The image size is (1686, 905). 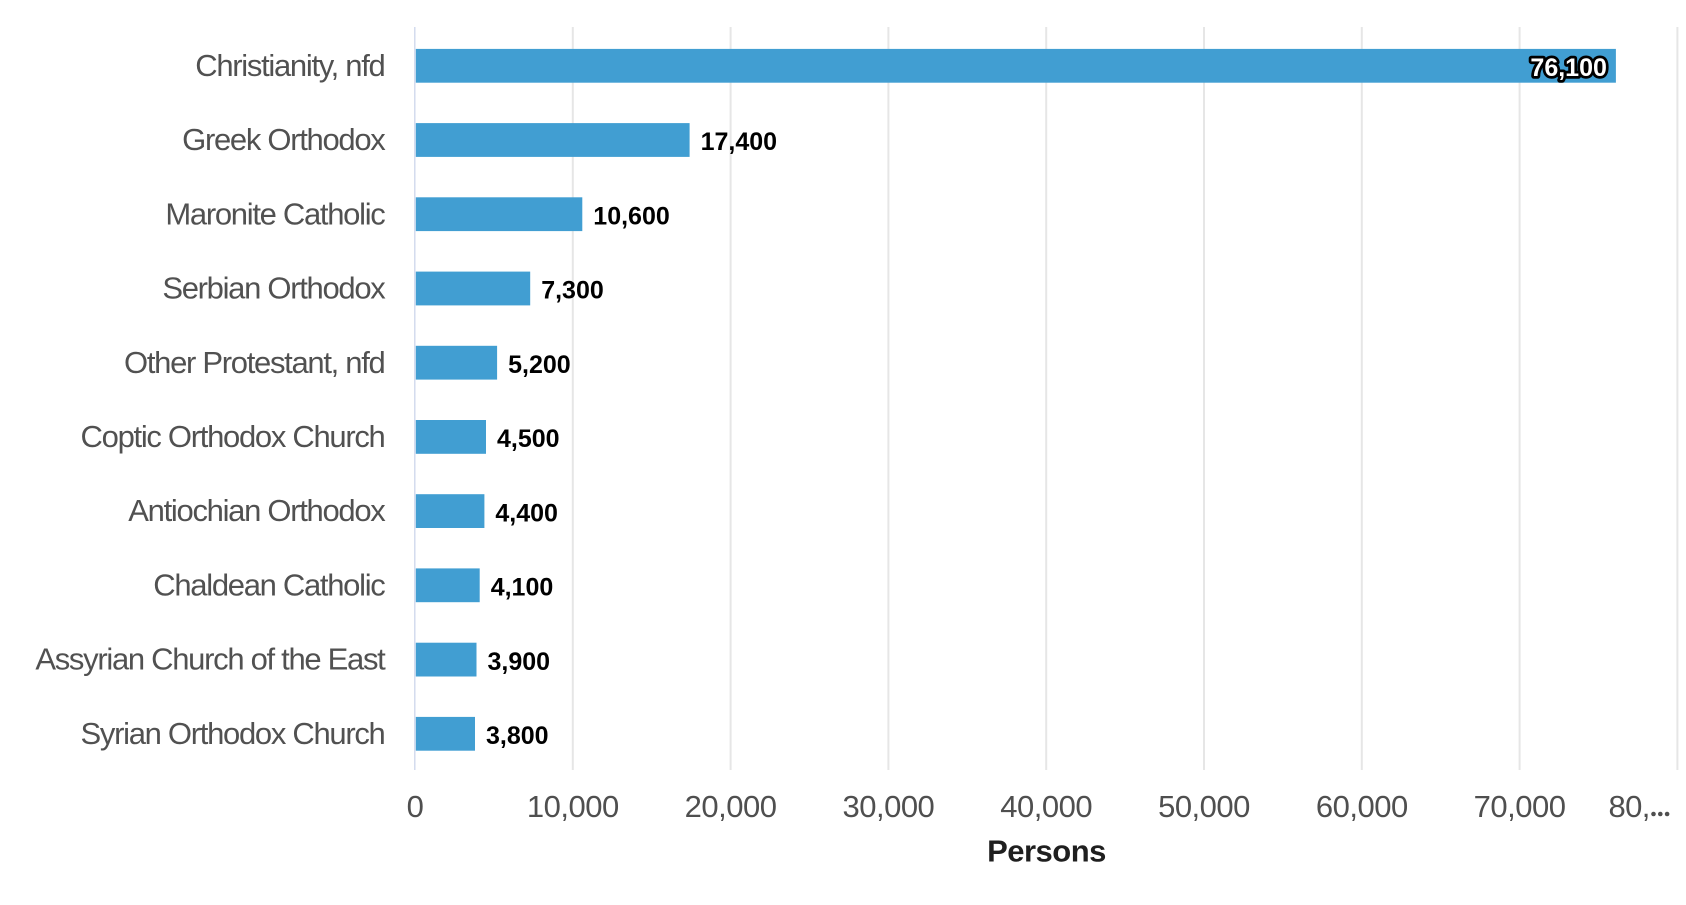 I want to click on svg-text: 4,100, so click(x=522, y=588).